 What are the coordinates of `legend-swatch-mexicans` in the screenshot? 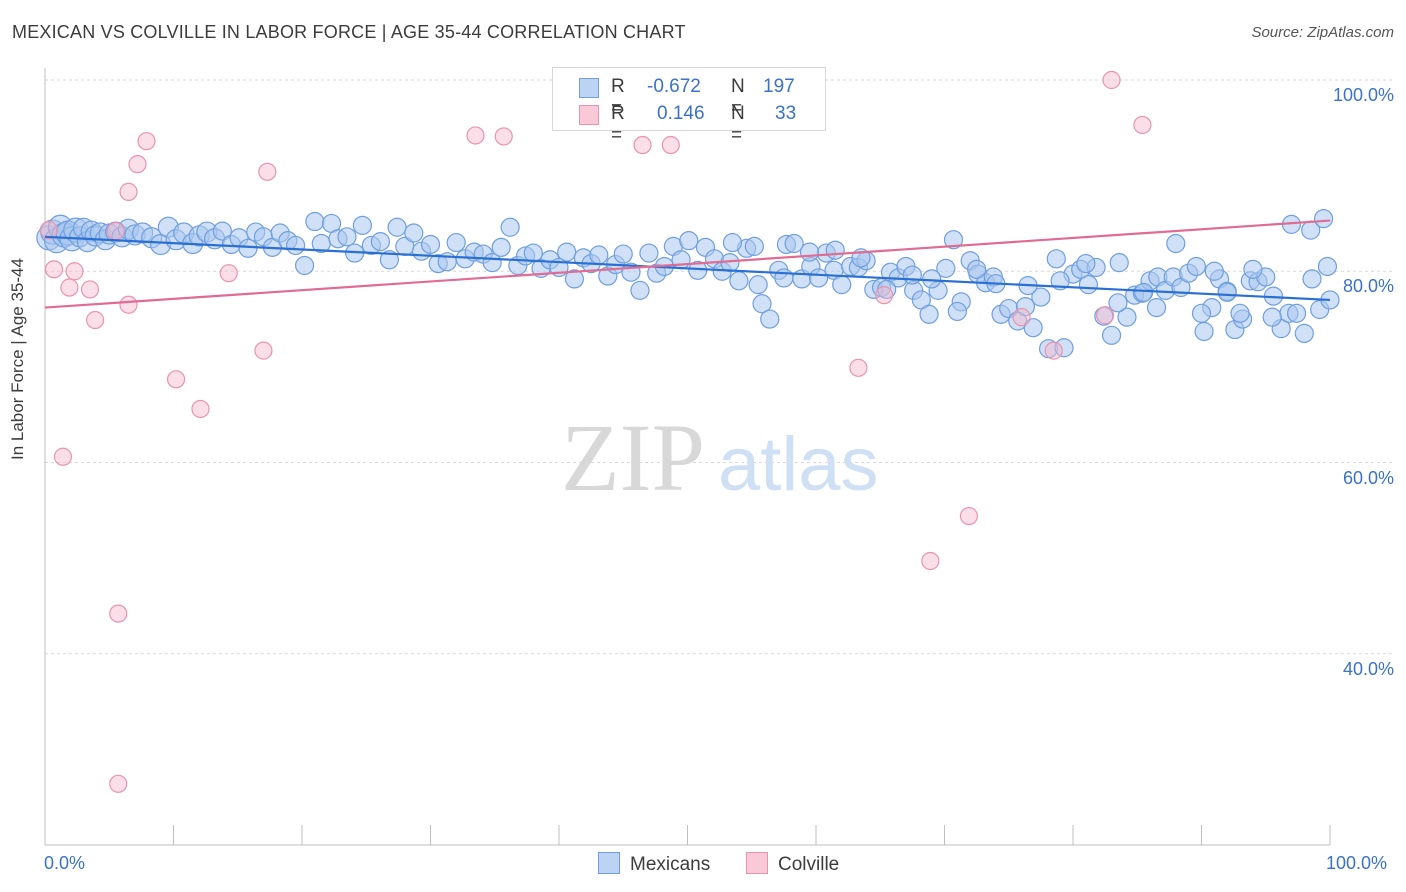 It's located at (589, 88).